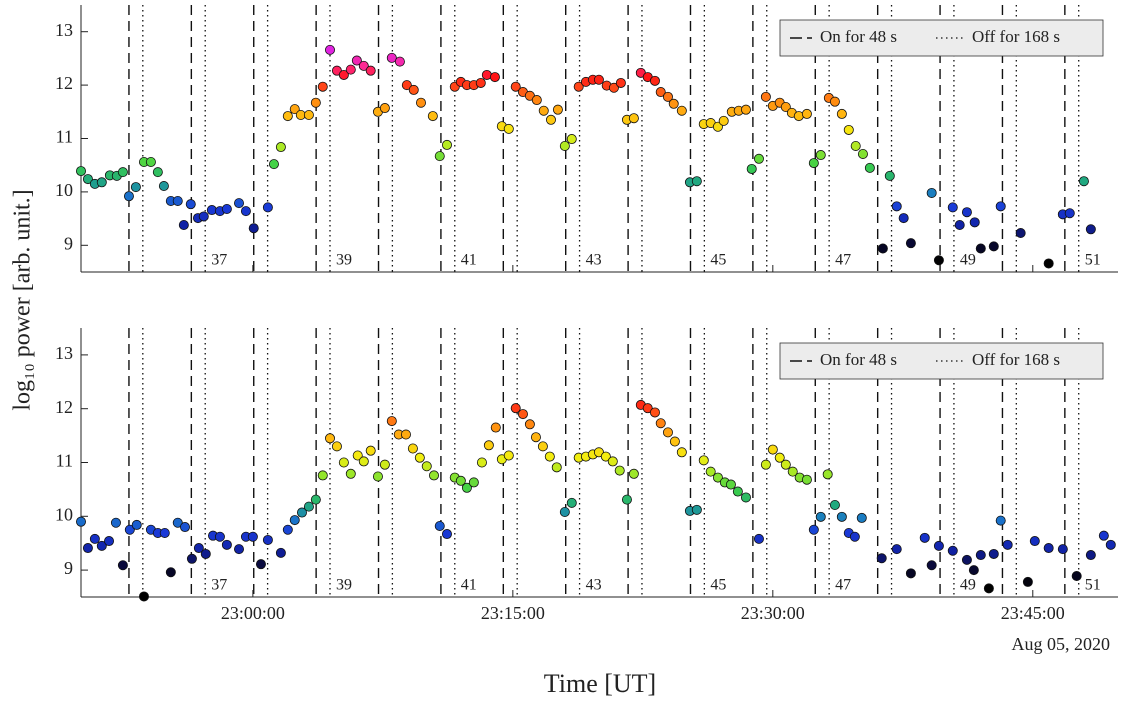 The width and height of the screenshot is (1121, 701). I want to click on y-tick-label: 11, so click(64, 137).